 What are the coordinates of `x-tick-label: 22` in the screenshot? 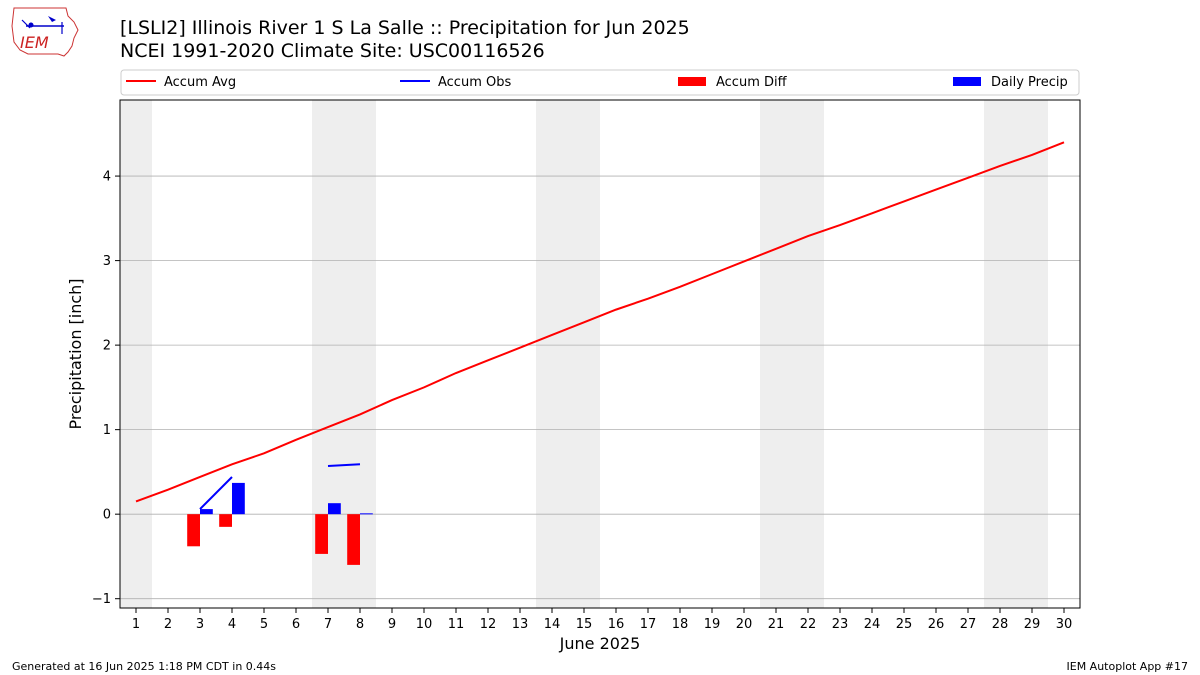 It's located at (808, 624).